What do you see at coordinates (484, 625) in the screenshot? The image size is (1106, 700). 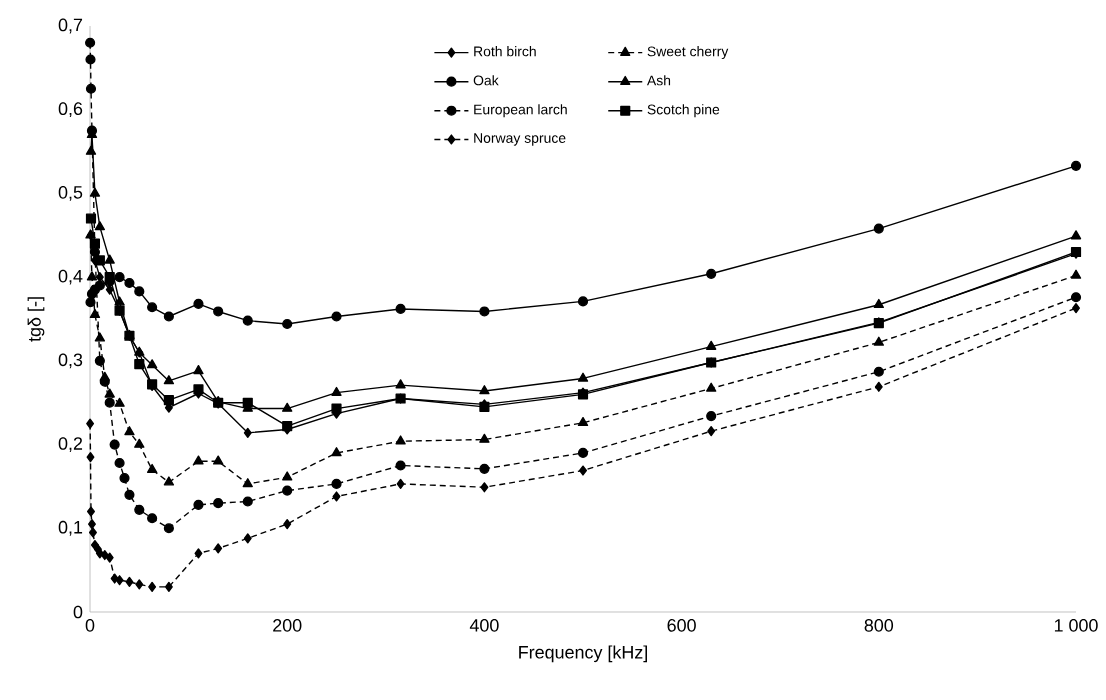 I see `x-tick-label: 400` at bounding box center [484, 625].